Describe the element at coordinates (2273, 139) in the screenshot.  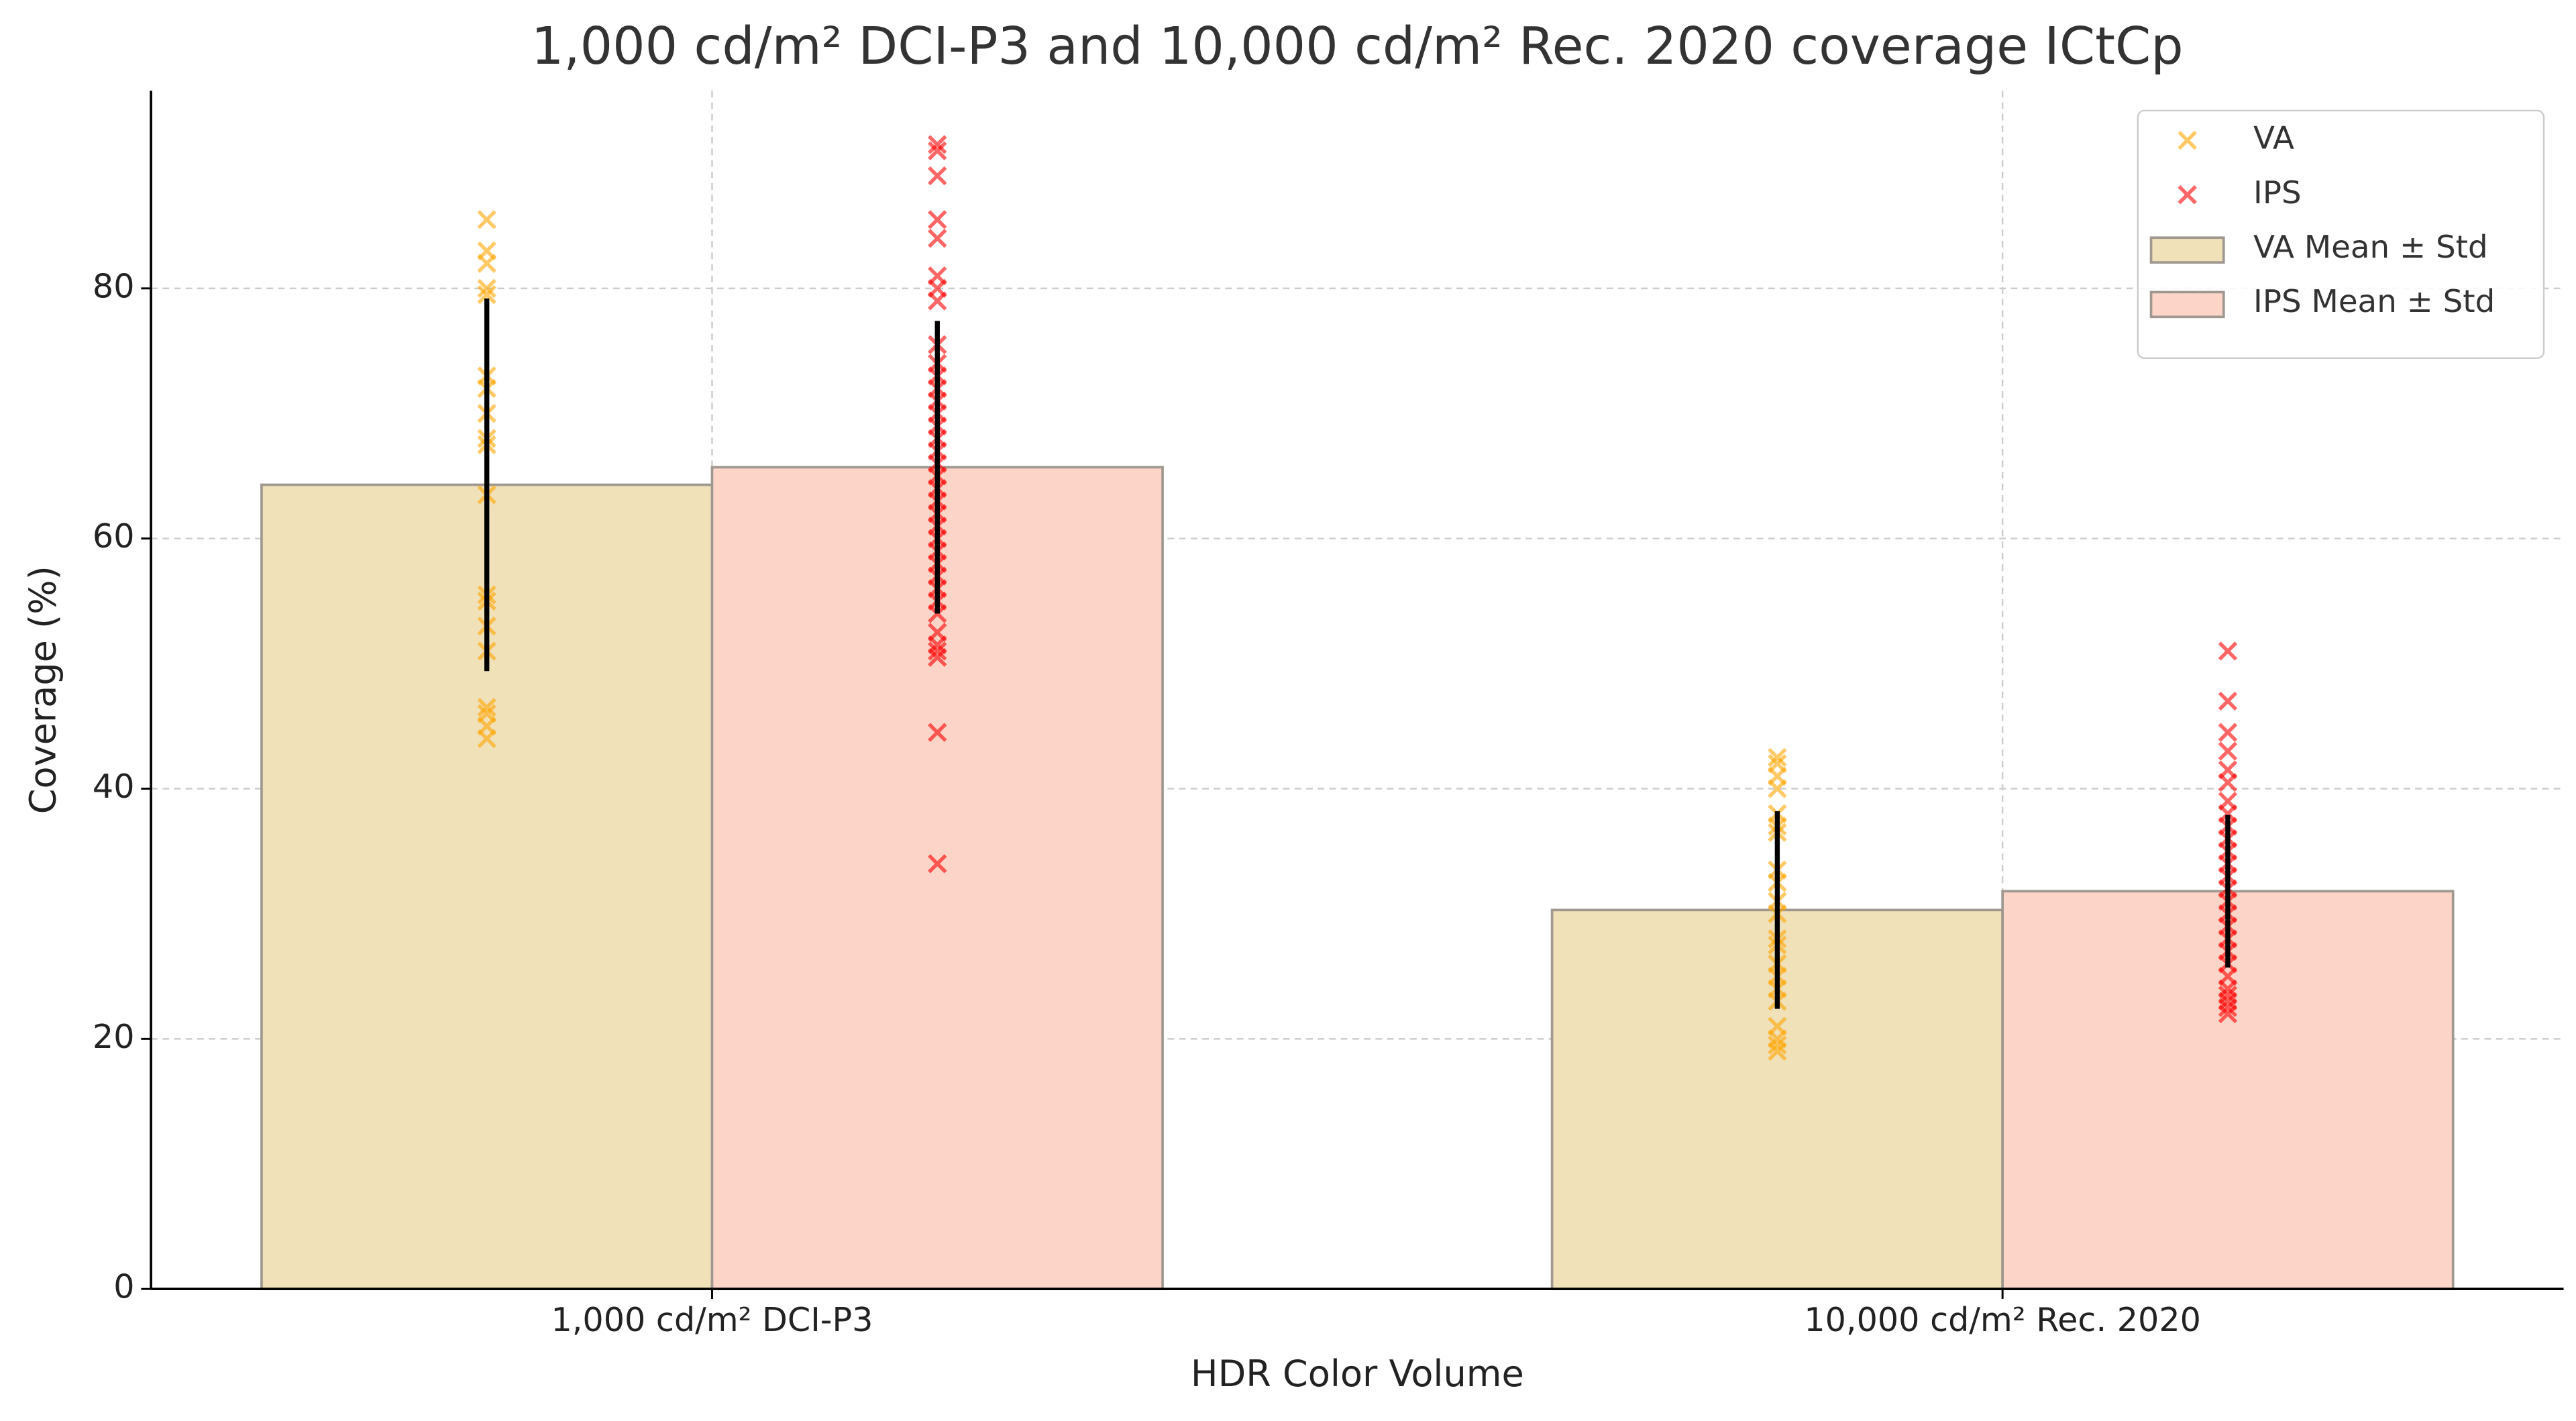
I see `legend-label: VA` at that location.